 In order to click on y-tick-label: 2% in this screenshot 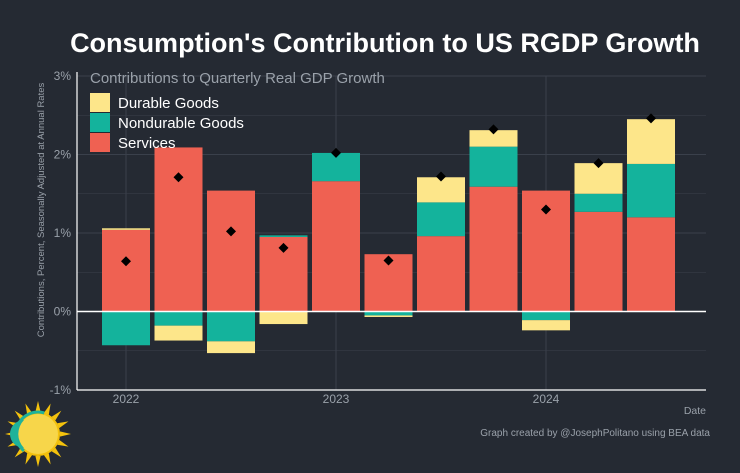, I will do `click(63, 155)`.